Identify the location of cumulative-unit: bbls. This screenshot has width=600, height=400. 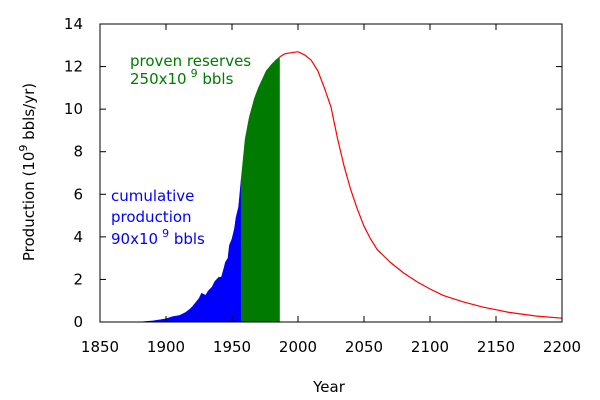
(187, 239).